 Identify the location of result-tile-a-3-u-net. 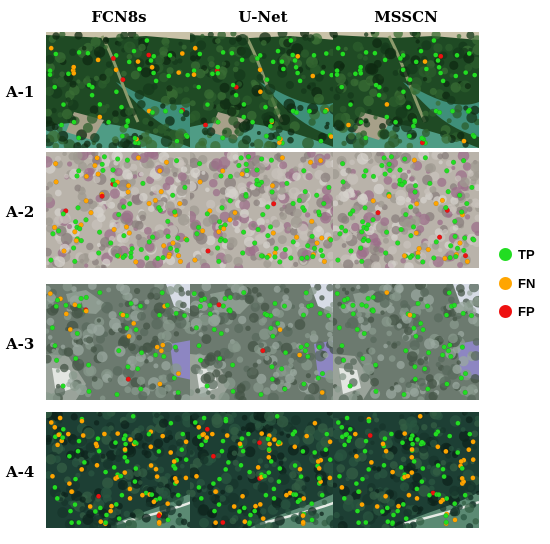
(263, 342).